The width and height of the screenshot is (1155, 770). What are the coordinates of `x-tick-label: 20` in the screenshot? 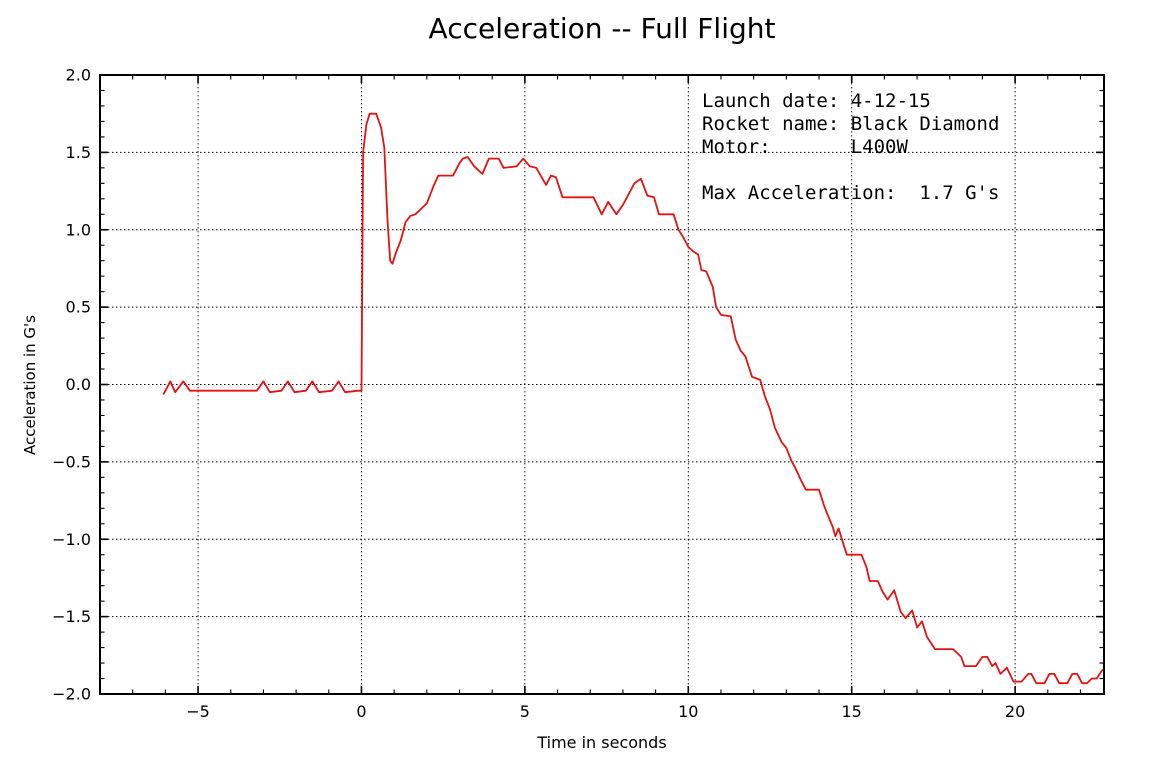 It's located at (1015, 711).